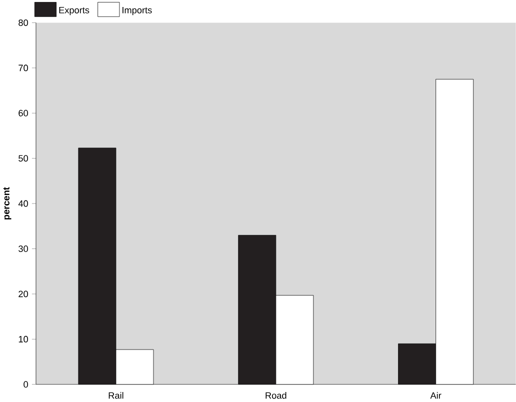 The image size is (516, 402). I want to click on legend-label: Exports, so click(74, 11).